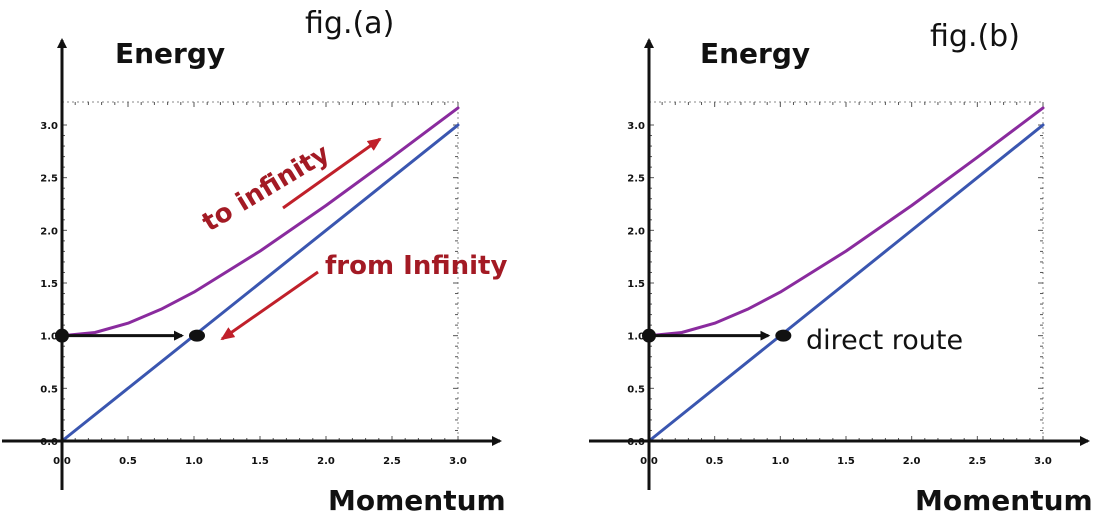 The height and width of the screenshot is (518, 1096). What do you see at coordinates (884, 340) in the screenshot?
I see `annotation-direct-route: direct route` at bounding box center [884, 340].